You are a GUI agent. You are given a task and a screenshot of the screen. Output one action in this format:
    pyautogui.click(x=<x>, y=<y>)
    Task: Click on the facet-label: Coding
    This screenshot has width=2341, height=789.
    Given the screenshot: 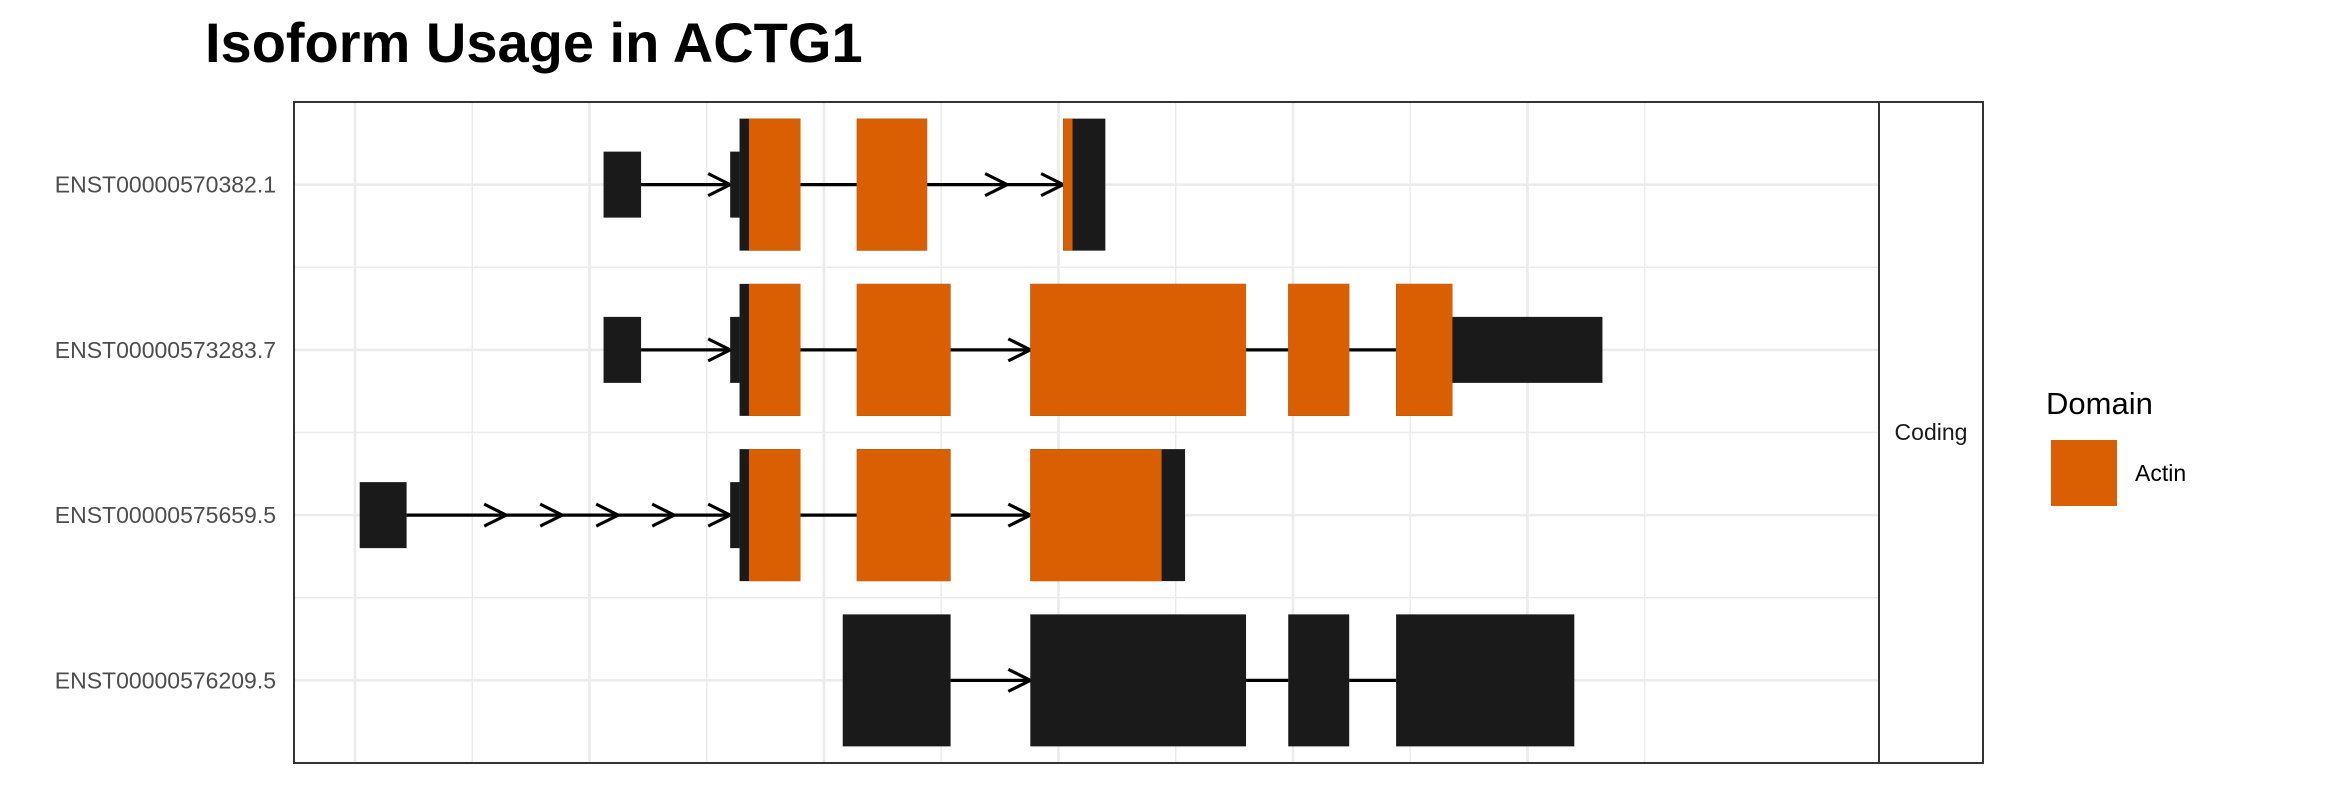 What is the action you would take?
    pyautogui.click(x=1931, y=432)
    